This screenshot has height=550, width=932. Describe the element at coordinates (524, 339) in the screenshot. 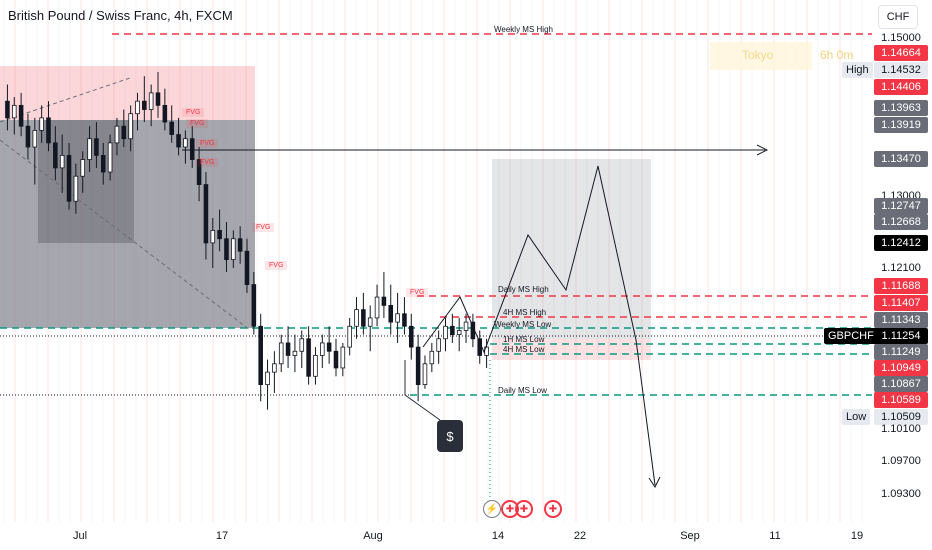

I see `h1-ms-low-label: 1H MS Low` at that location.